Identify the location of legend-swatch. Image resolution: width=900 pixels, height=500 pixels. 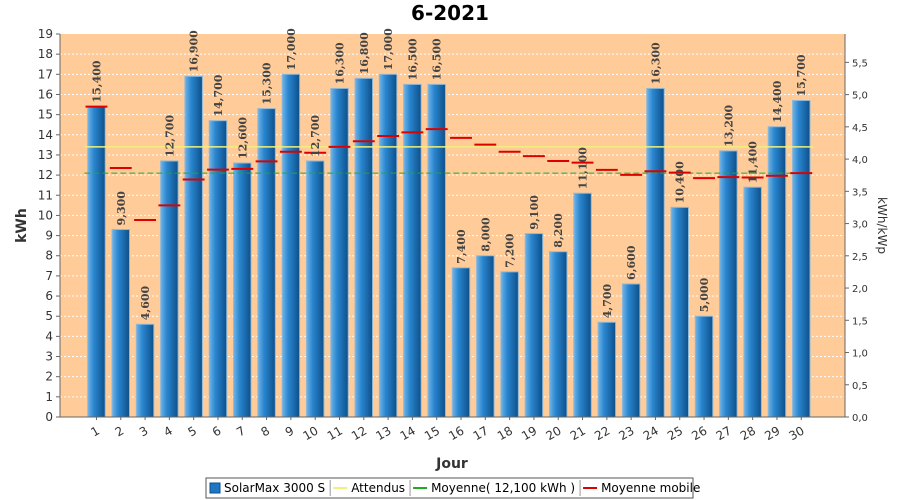
(215, 488).